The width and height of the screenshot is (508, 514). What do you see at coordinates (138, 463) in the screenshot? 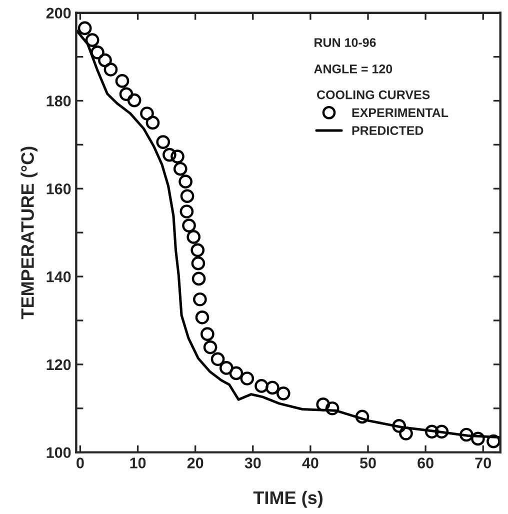
I see `x-tick-label: 10` at bounding box center [138, 463].